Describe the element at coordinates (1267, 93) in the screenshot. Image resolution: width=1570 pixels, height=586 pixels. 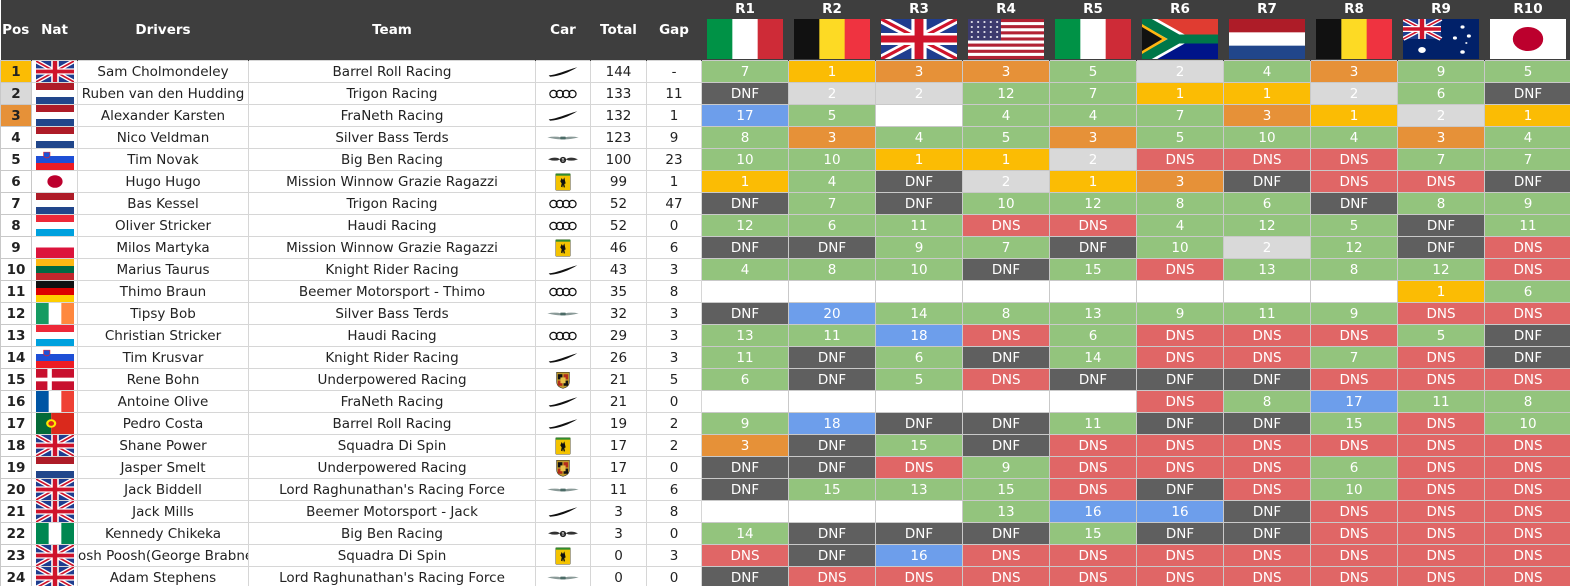
I see `race-result-cell: 1` at that location.